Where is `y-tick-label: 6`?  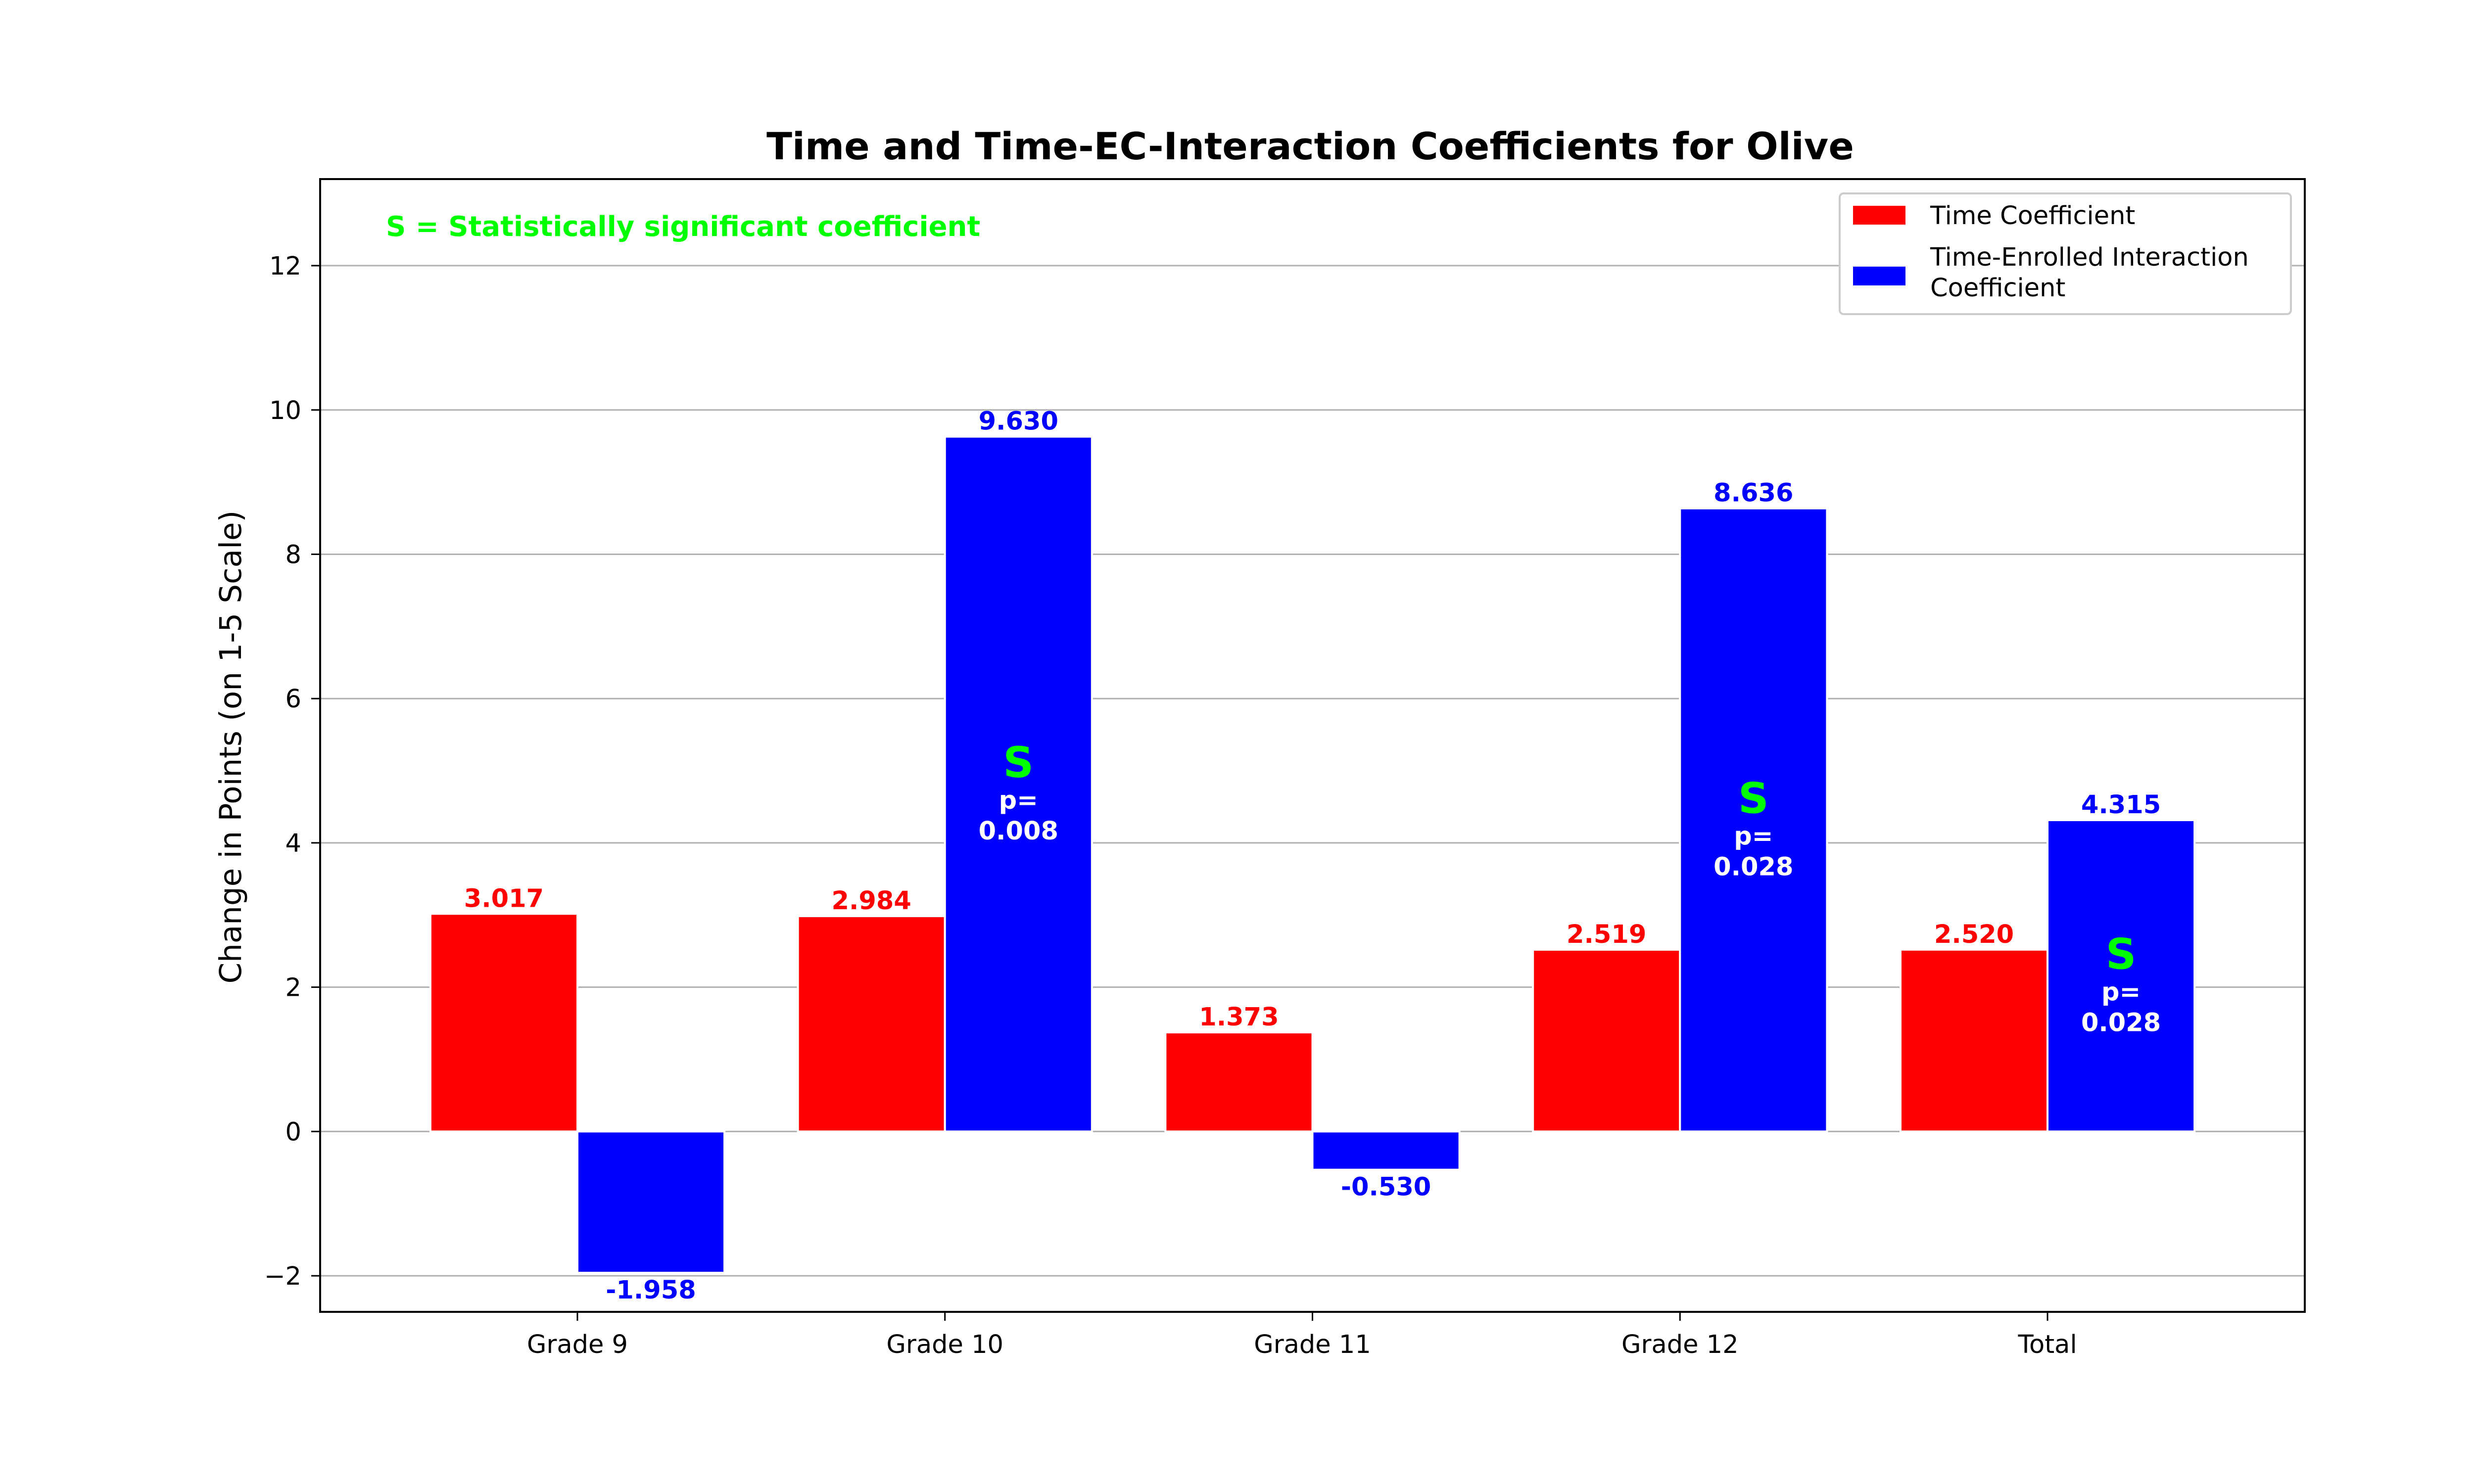 y-tick-label: 6 is located at coordinates (293, 699).